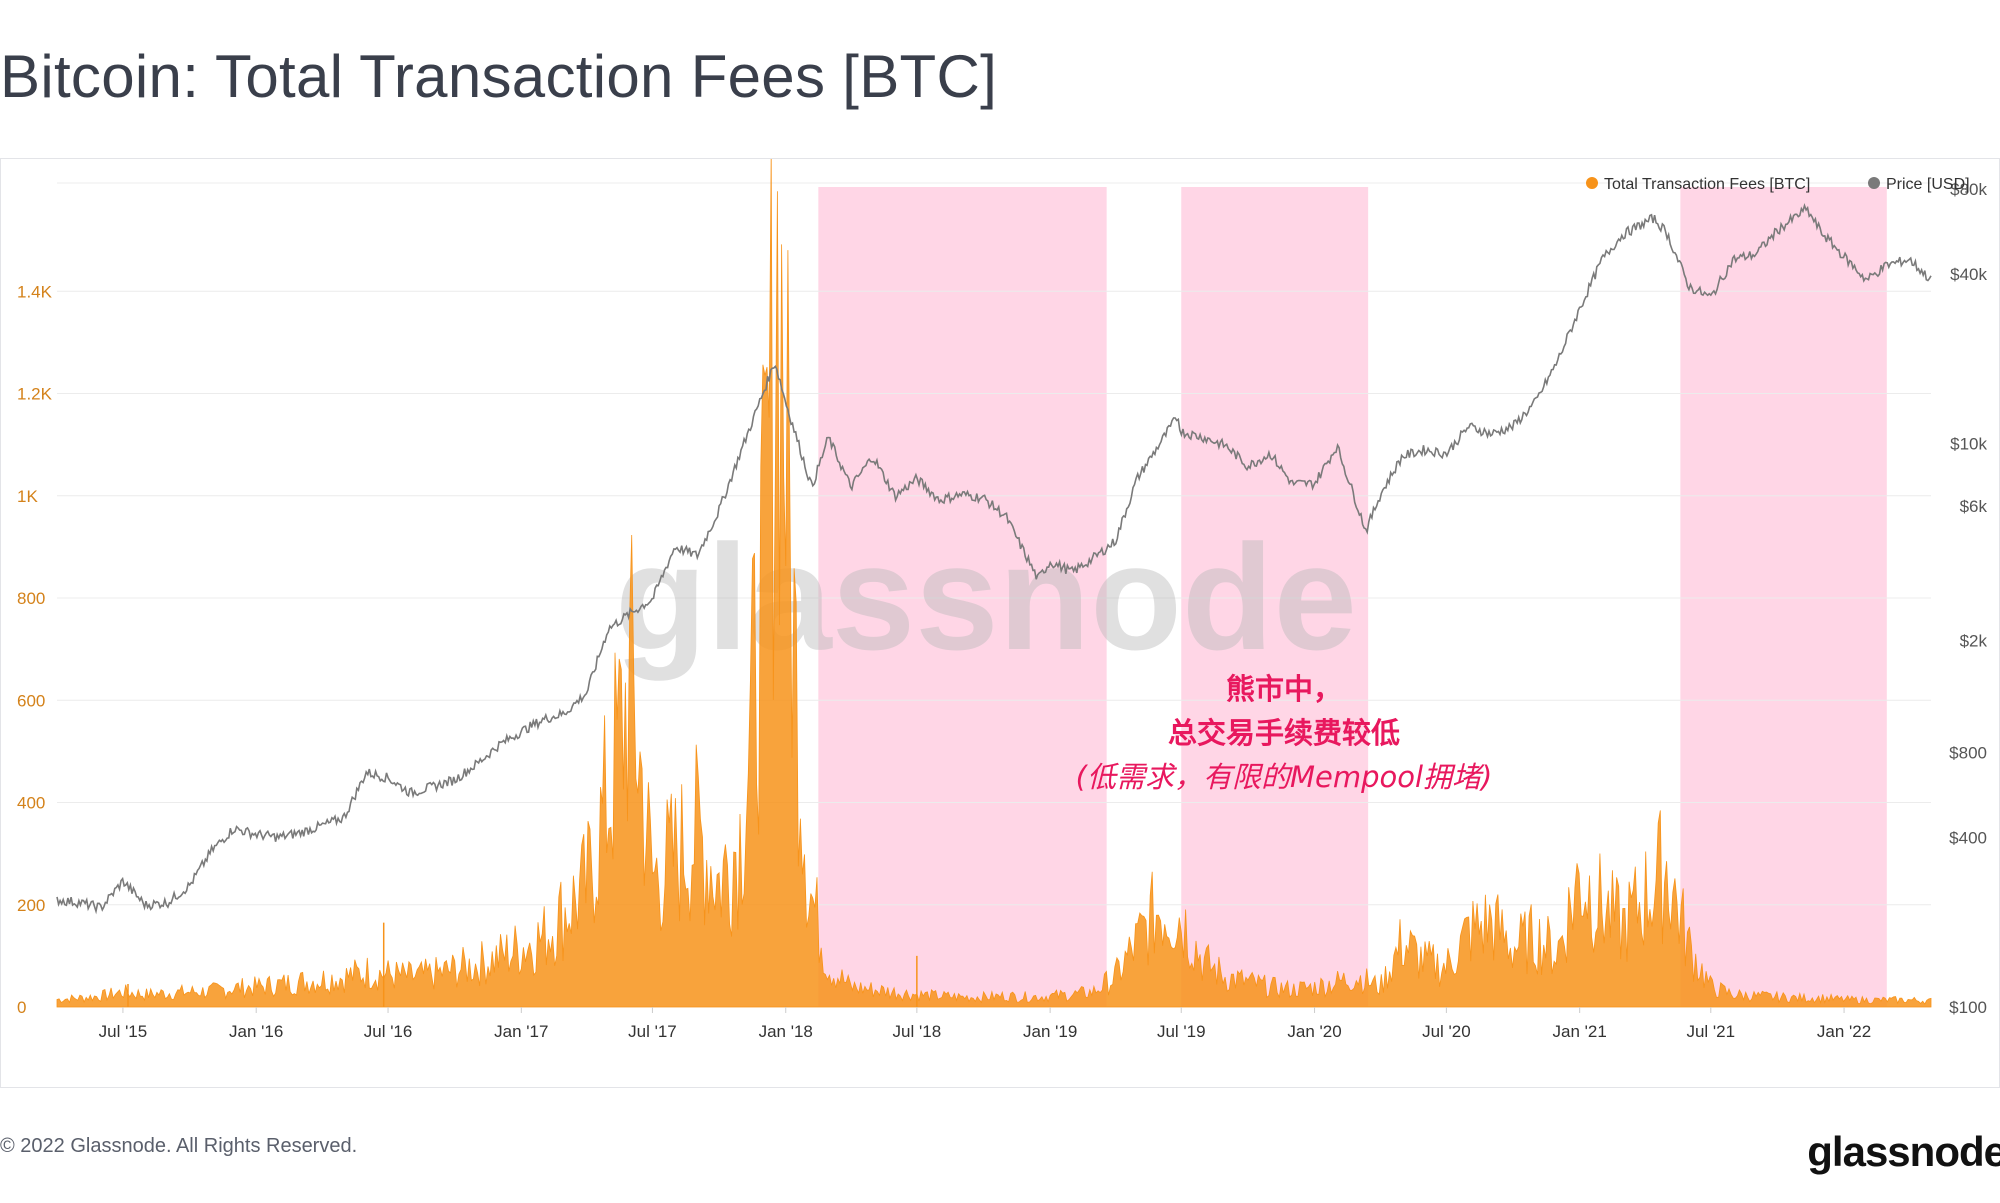  What do you see at coordinates (179, 1146) in the screenshot?
I see `copyright-text: © 2022 Glassnode. All Rights Reserved.` at bounding box center [179, 1146].